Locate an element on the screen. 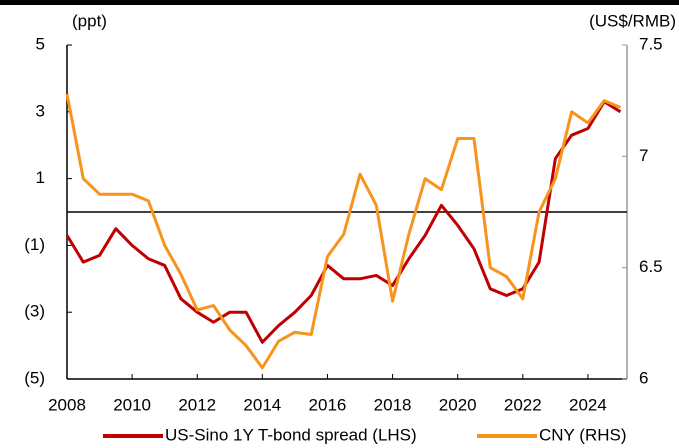  y2-tick-label: 6 is located at coordinates (643, 377).